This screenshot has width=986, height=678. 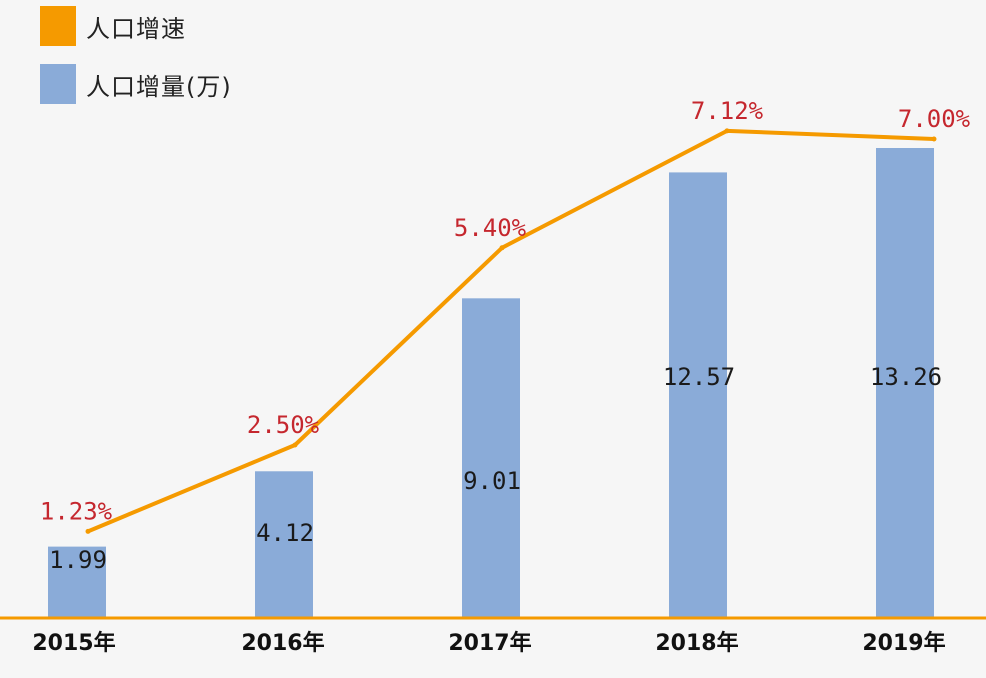 What do you see at coordinates (490, 228) in the screenshot?
I see `rate-label-2: 5.40%` at bounding box center [490, 228].